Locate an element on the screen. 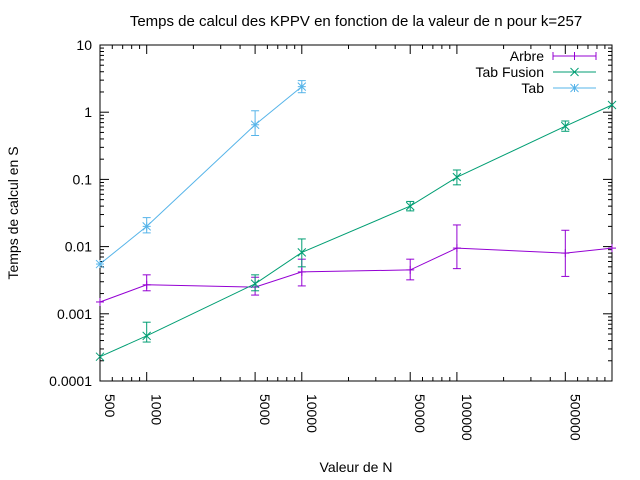  x-tick-label: 50000 is located at coordinates (420, 413).